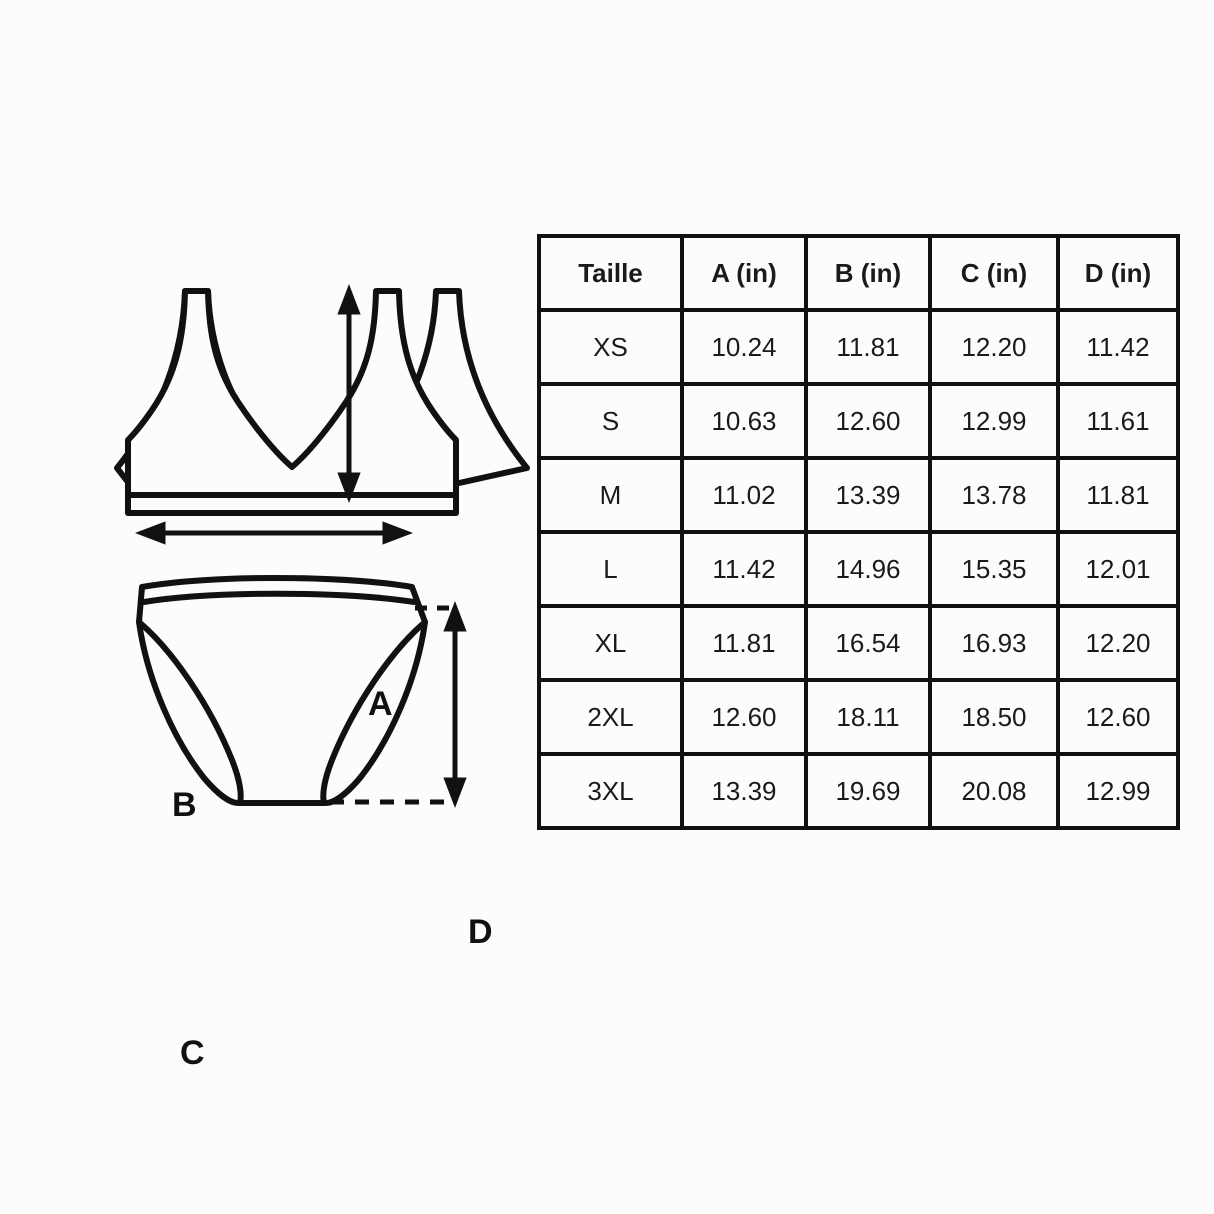 The image size is (1214, 1214). Describe the element at coordinates (322, 546) in the screenshot. I see `garment-diagram-svg` at that location.